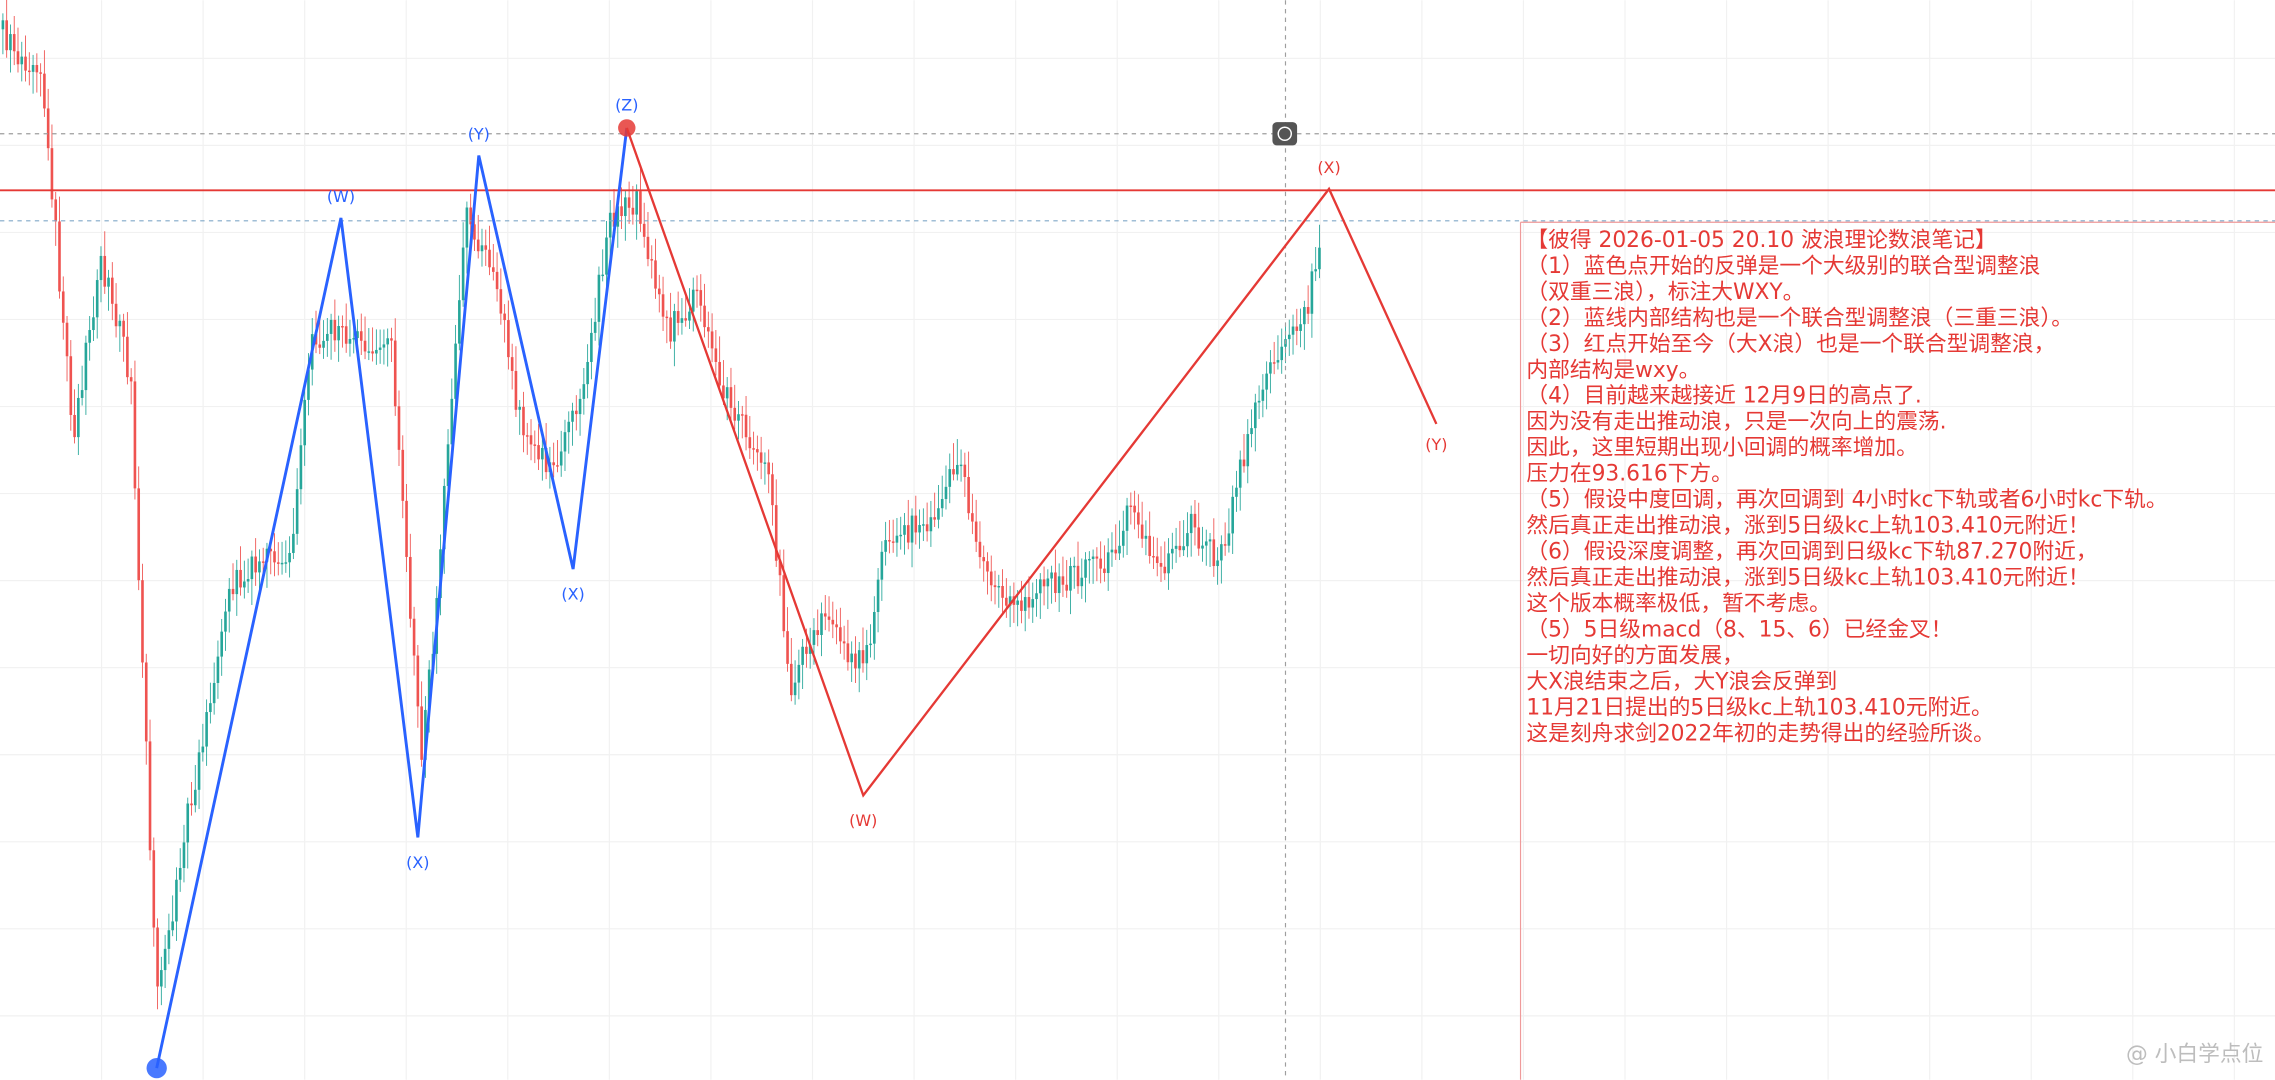 Image resolution: width=2275 pixels, height=1080 pixels. What do you see at coordinates (1723, 396) in the screenshot?
I see `note-line: （4）目前越来越接近 12月9日的高点了.` at bounding box center [1723, 396].